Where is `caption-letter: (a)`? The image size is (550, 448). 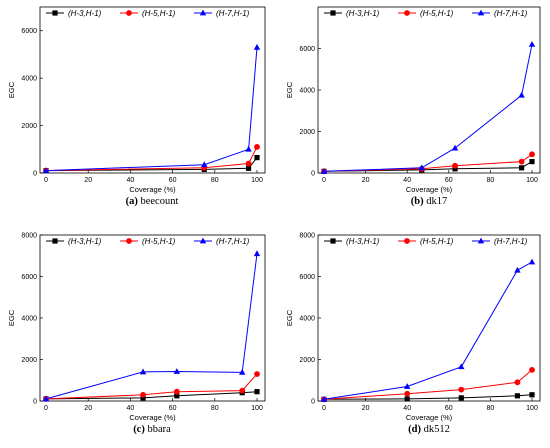
caption-letter: (a) is located at coordinates (132, 201).